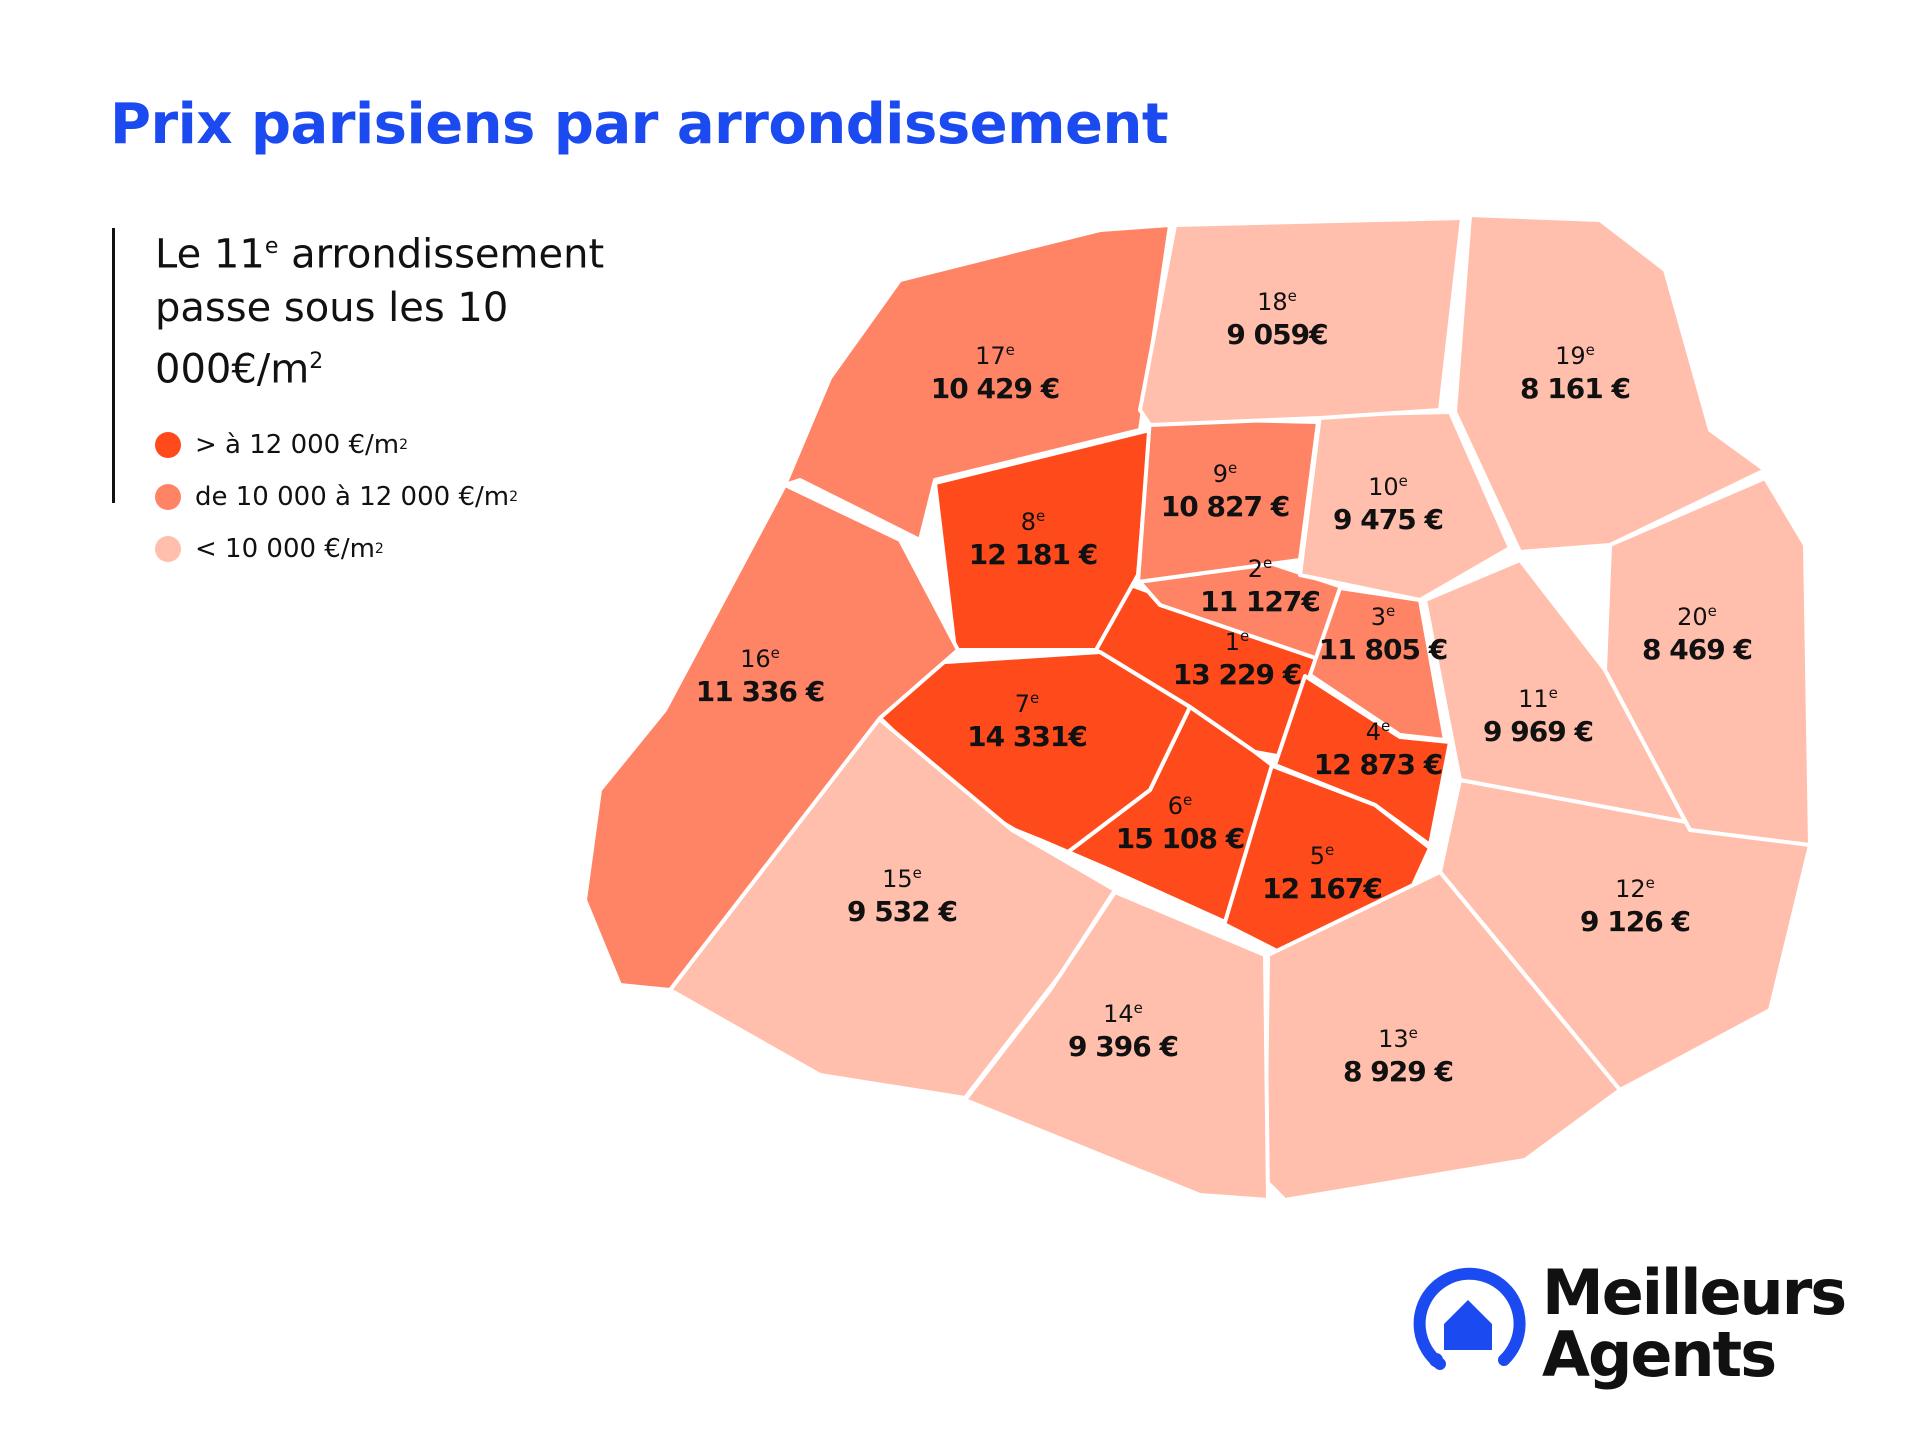  I want to click on legend-dot-mid, so click(168, 496).